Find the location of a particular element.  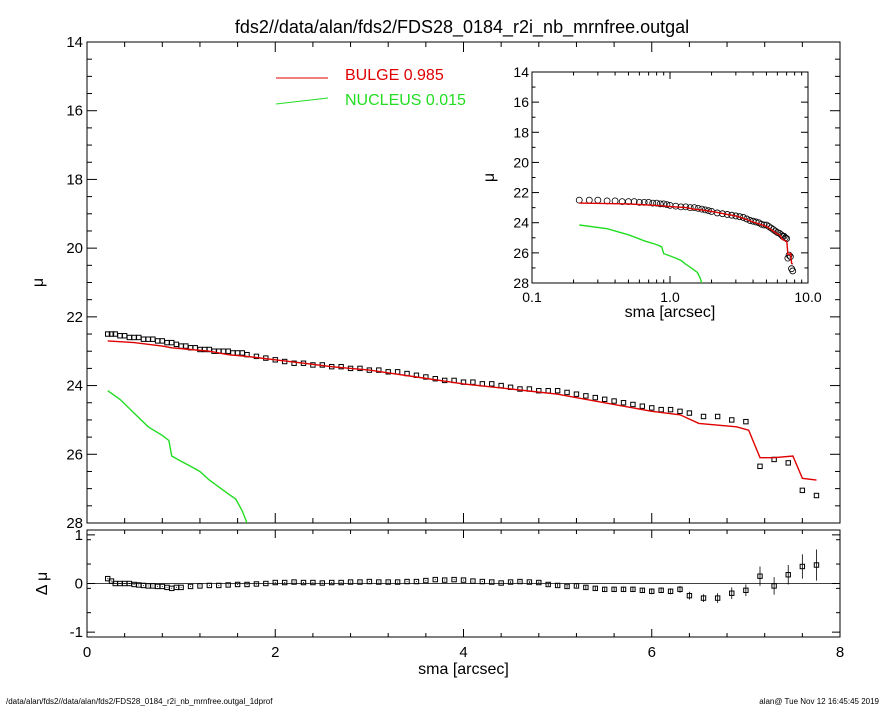

inset-series-bulge-line is located at coordinates (686, 233).